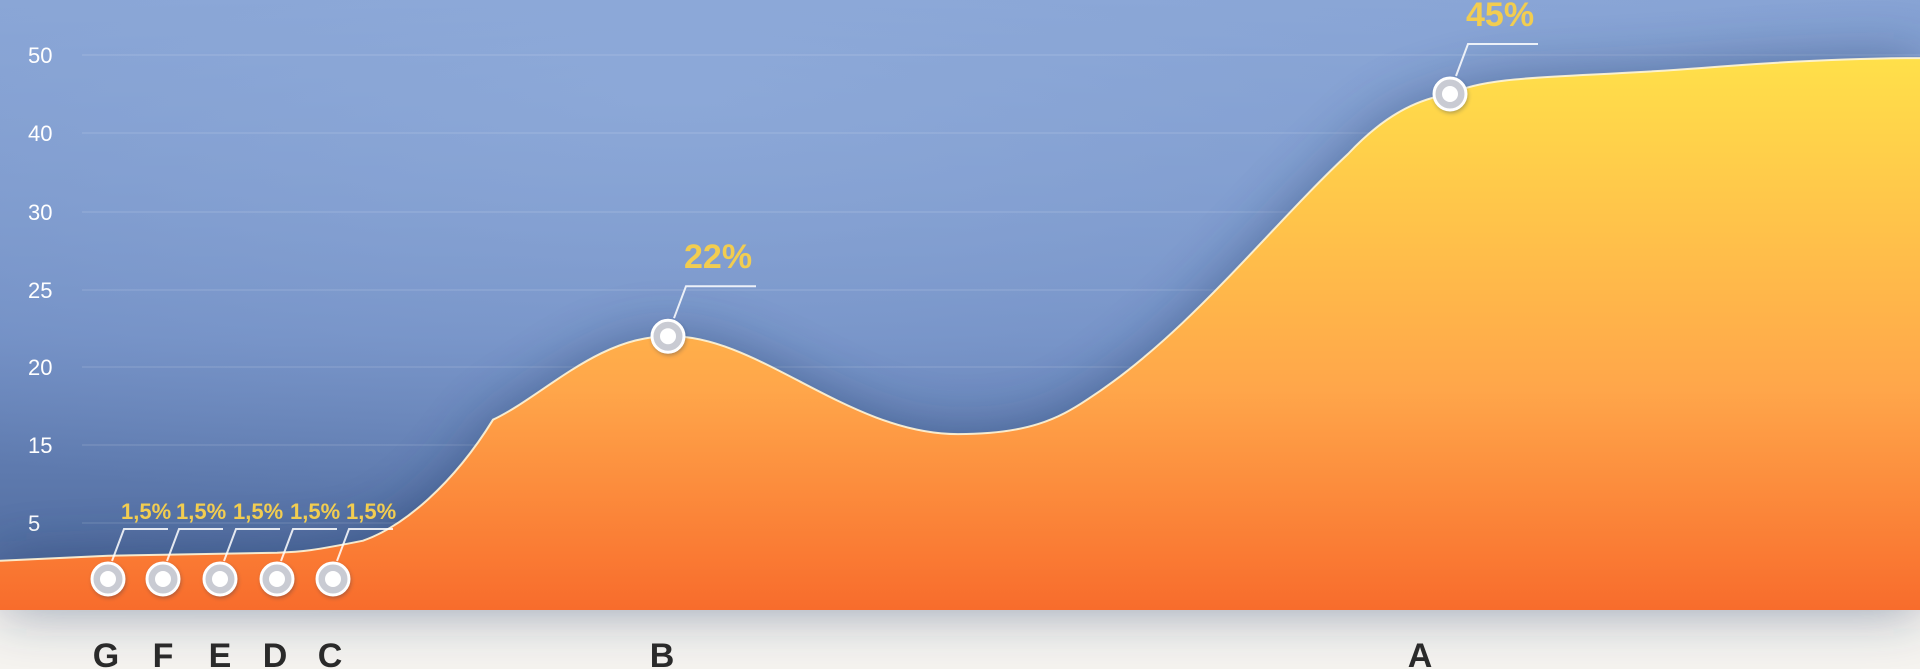  I want to click on y-tick-label: 15, so click(40, 445).